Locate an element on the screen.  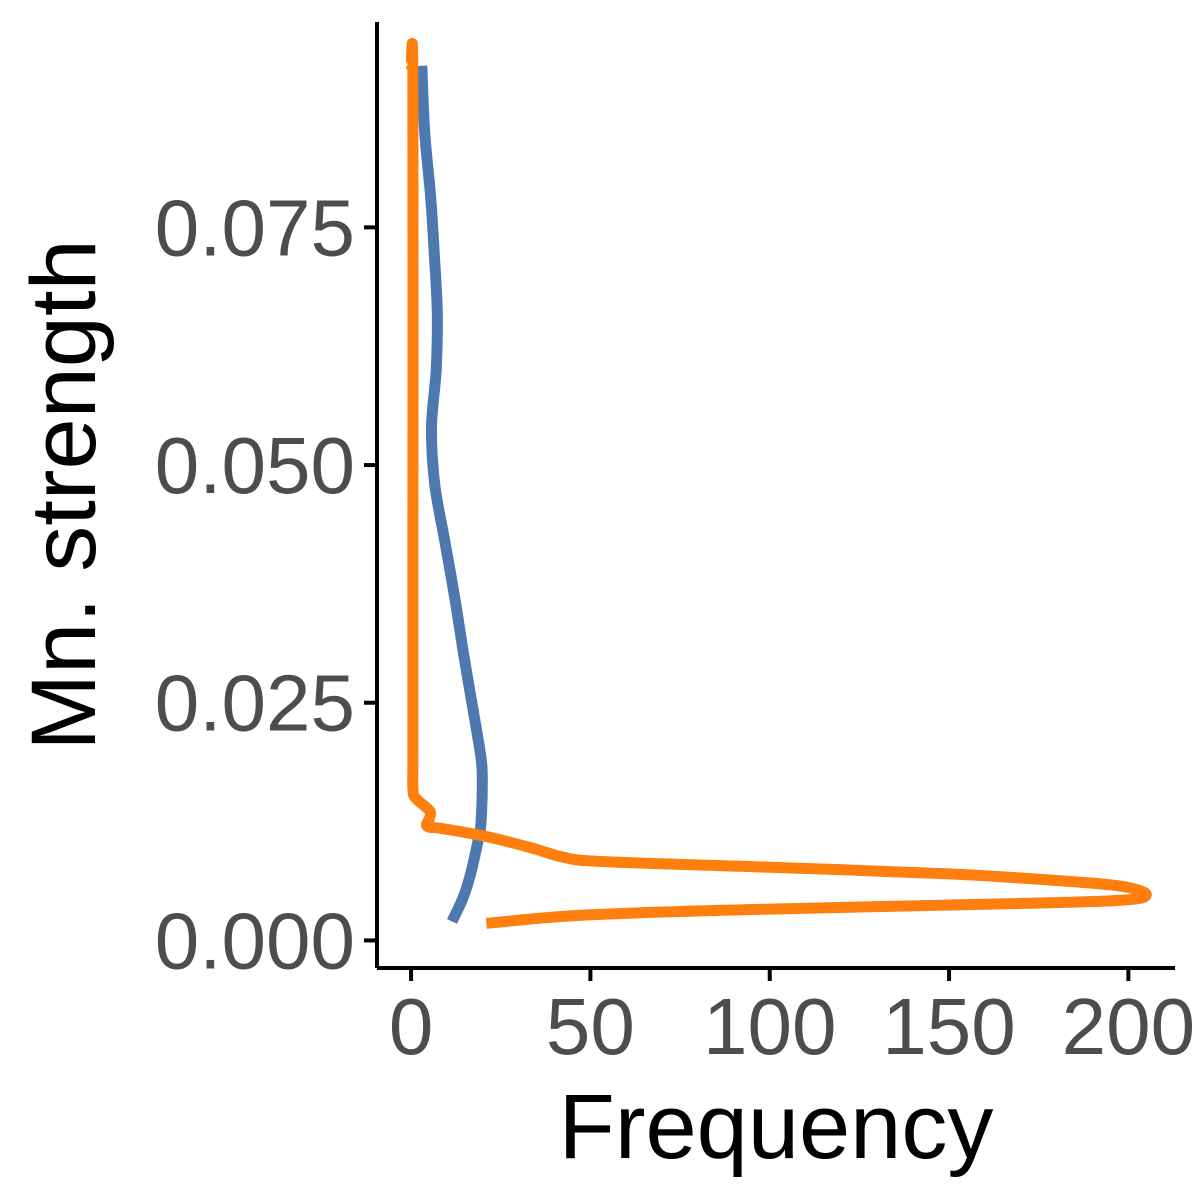
x-axis-title: Frequency is located at coordinates (776, 1127).